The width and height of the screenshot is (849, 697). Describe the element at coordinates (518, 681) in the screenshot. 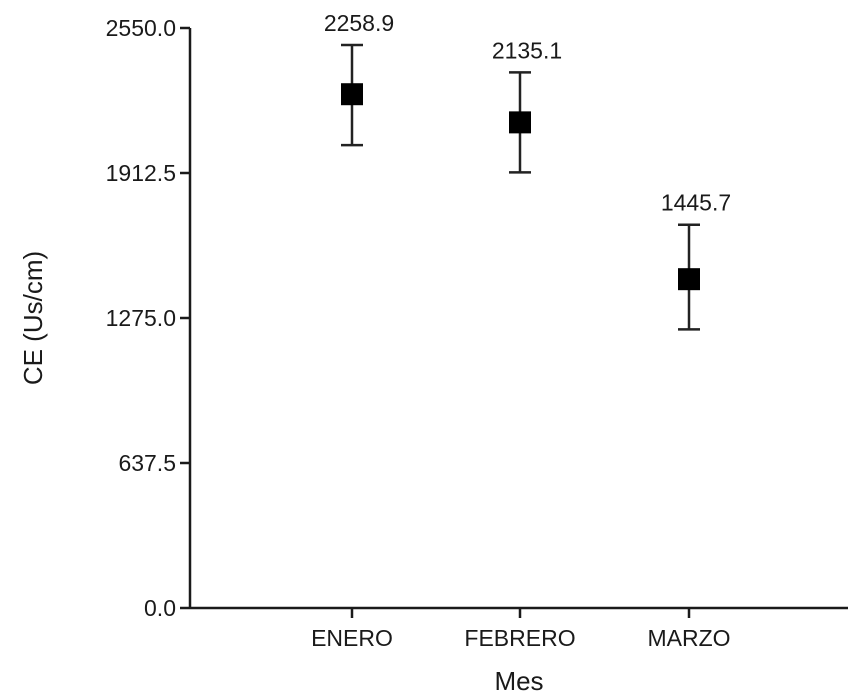

I see `x-axis-title: Mes` at that location.